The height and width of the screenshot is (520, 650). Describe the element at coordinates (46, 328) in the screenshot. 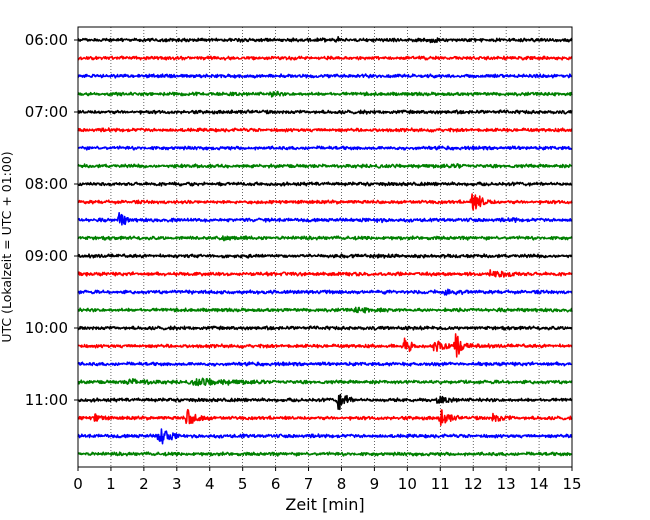

I see `y-tick-label: 10:00` at that location.